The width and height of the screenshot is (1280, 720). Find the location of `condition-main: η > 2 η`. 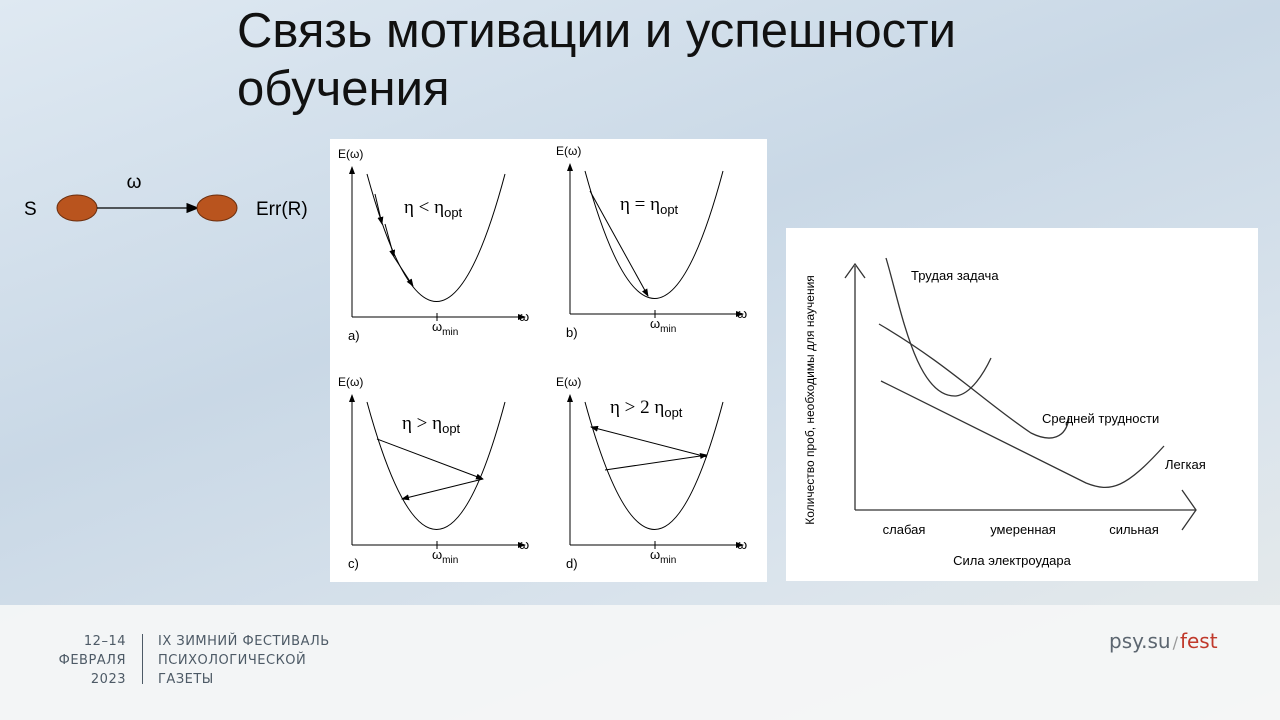

condition-main: η > 2 η is located at coordinates (637, 407).